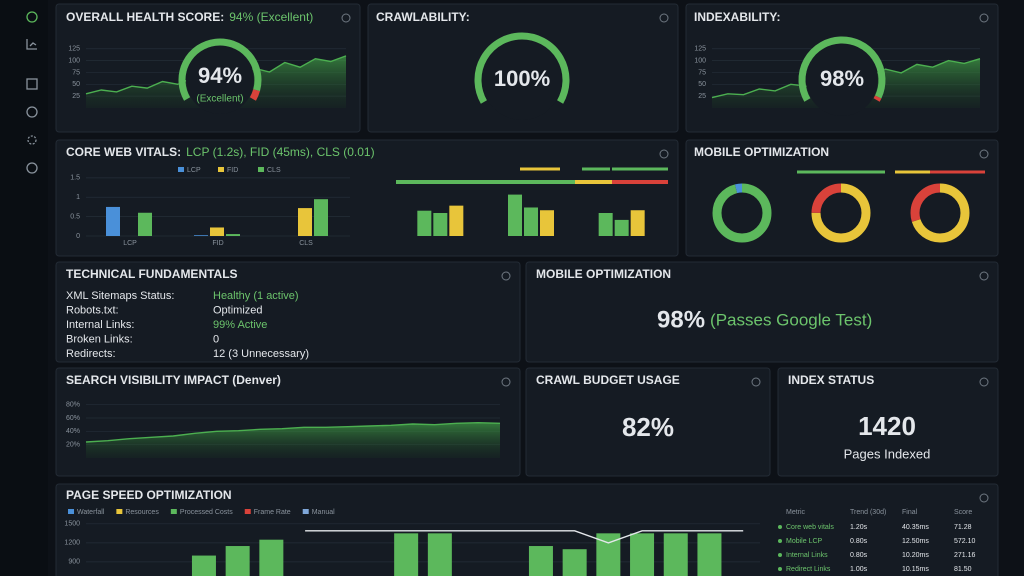  What do you see at coordinates (808, 569) in the screenshot?
I see `table-cell: Redirect Links` at bounding box center [808, 569].